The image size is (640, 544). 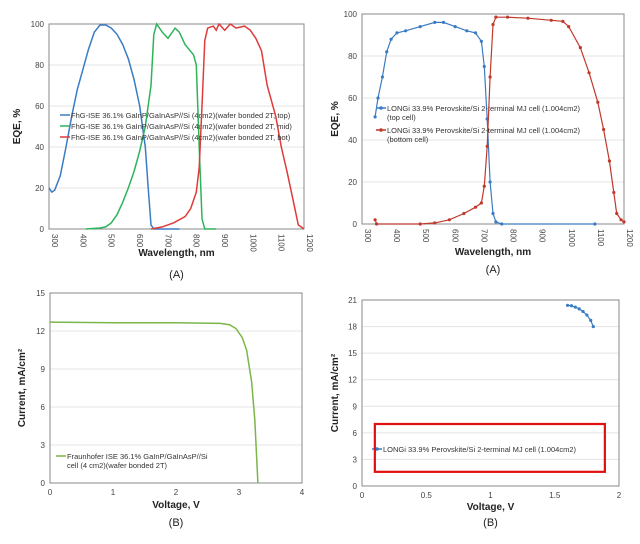 What do you see at coordinates (302, 492) in the screenshot?
I see `x-tick-label: 4` at bounding box center [302, 492].